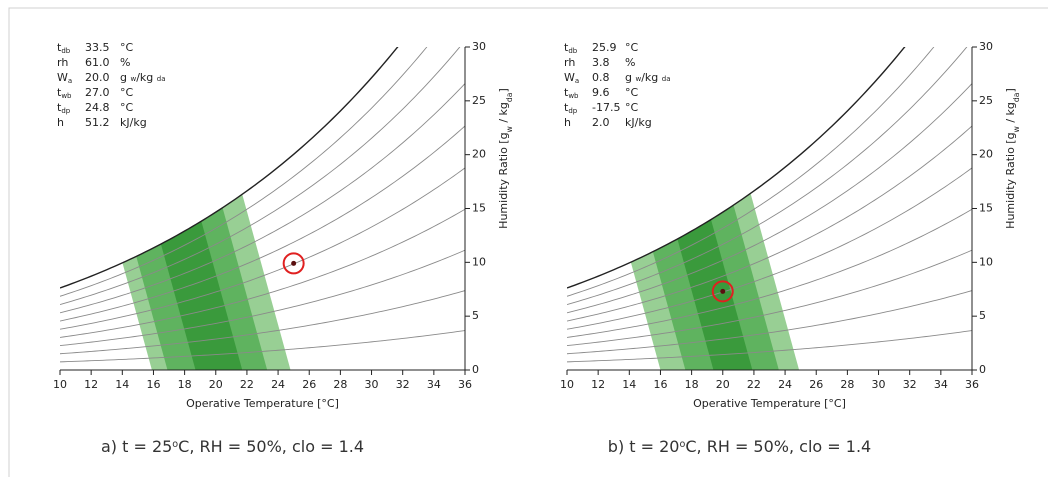  I want to click on info-symbol: rh, so click(569, 62).